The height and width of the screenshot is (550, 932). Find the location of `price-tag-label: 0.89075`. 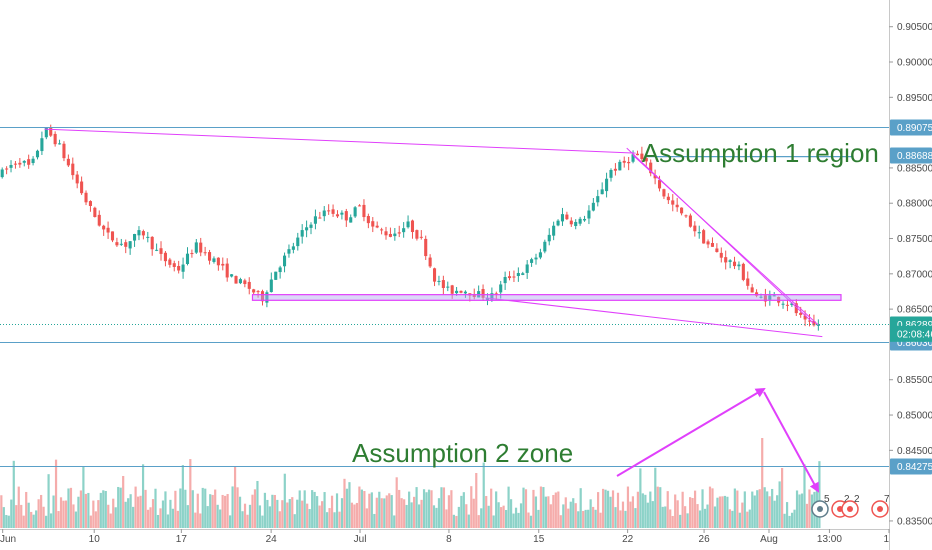

price-tag-label: 0.89075 is located at coordinates (914, 128).